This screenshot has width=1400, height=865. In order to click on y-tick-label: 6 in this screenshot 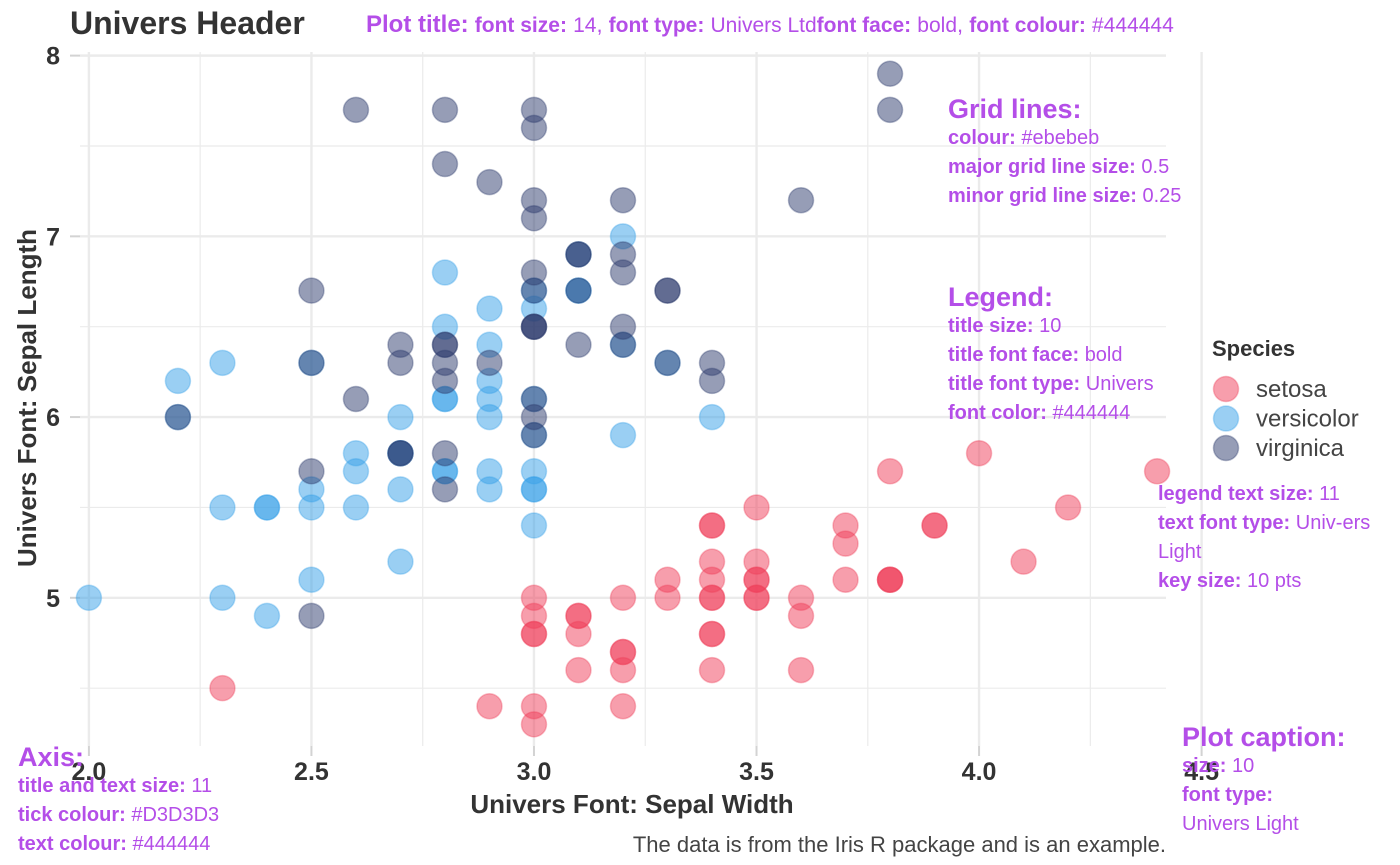, I will do `click(53, 418)`.